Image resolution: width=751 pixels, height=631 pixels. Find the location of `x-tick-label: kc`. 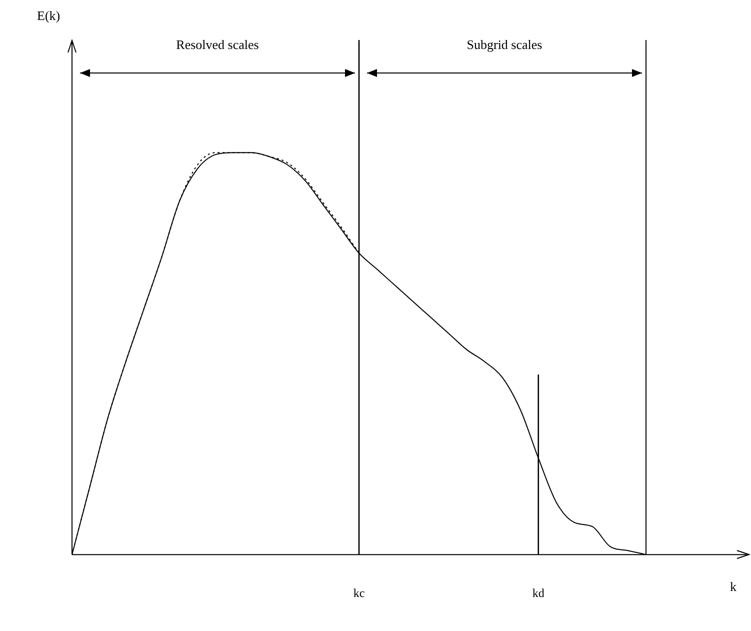

x-tick-label: kc is located at coordinates (359, 593).